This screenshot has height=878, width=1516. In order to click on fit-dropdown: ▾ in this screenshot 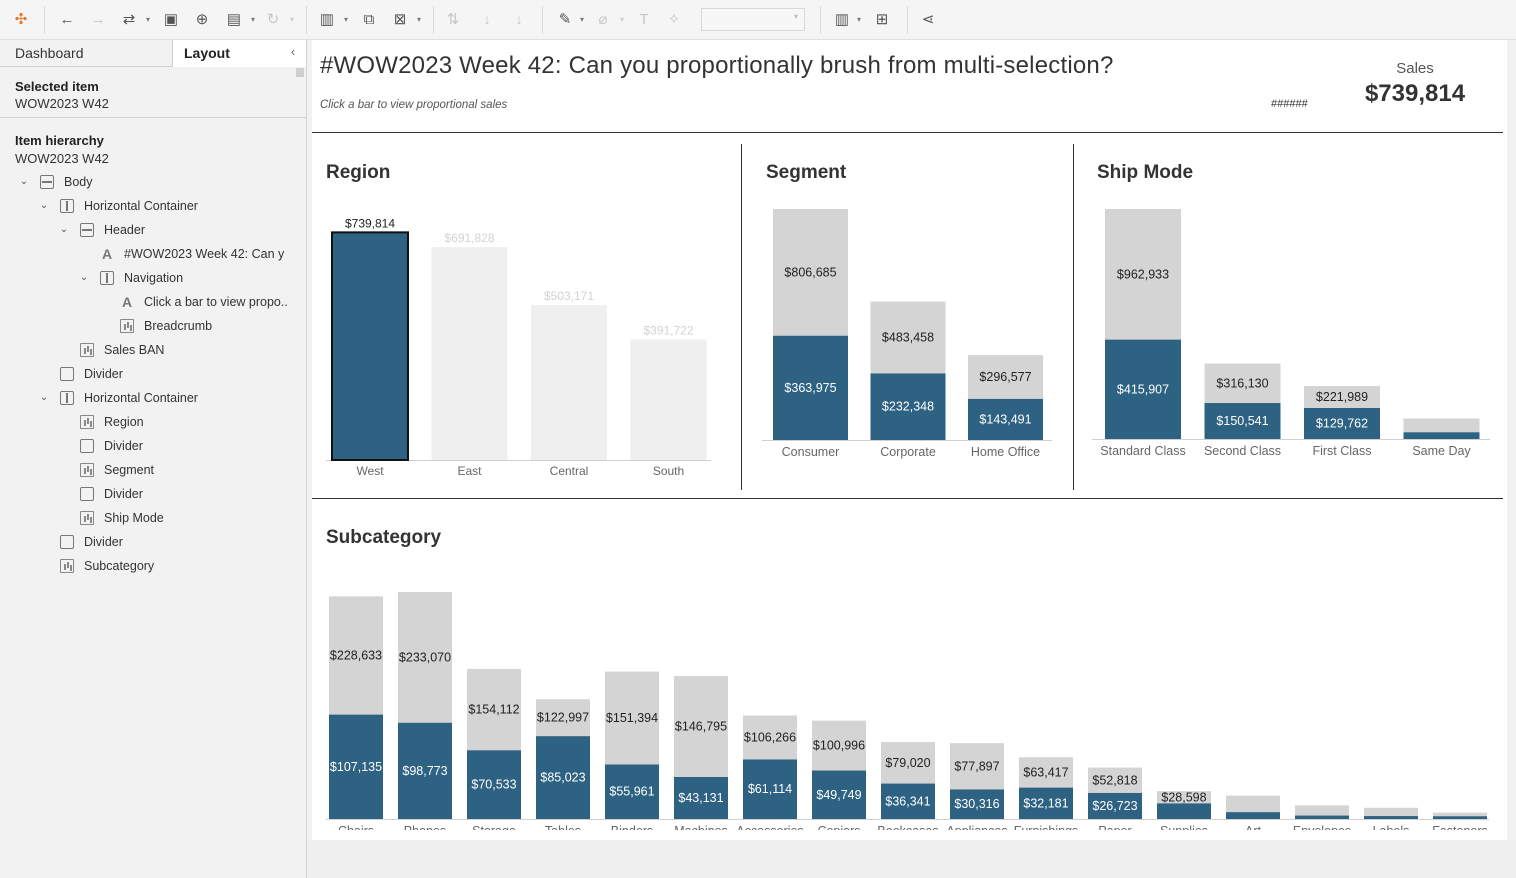, I will do `click(753, 19)`.